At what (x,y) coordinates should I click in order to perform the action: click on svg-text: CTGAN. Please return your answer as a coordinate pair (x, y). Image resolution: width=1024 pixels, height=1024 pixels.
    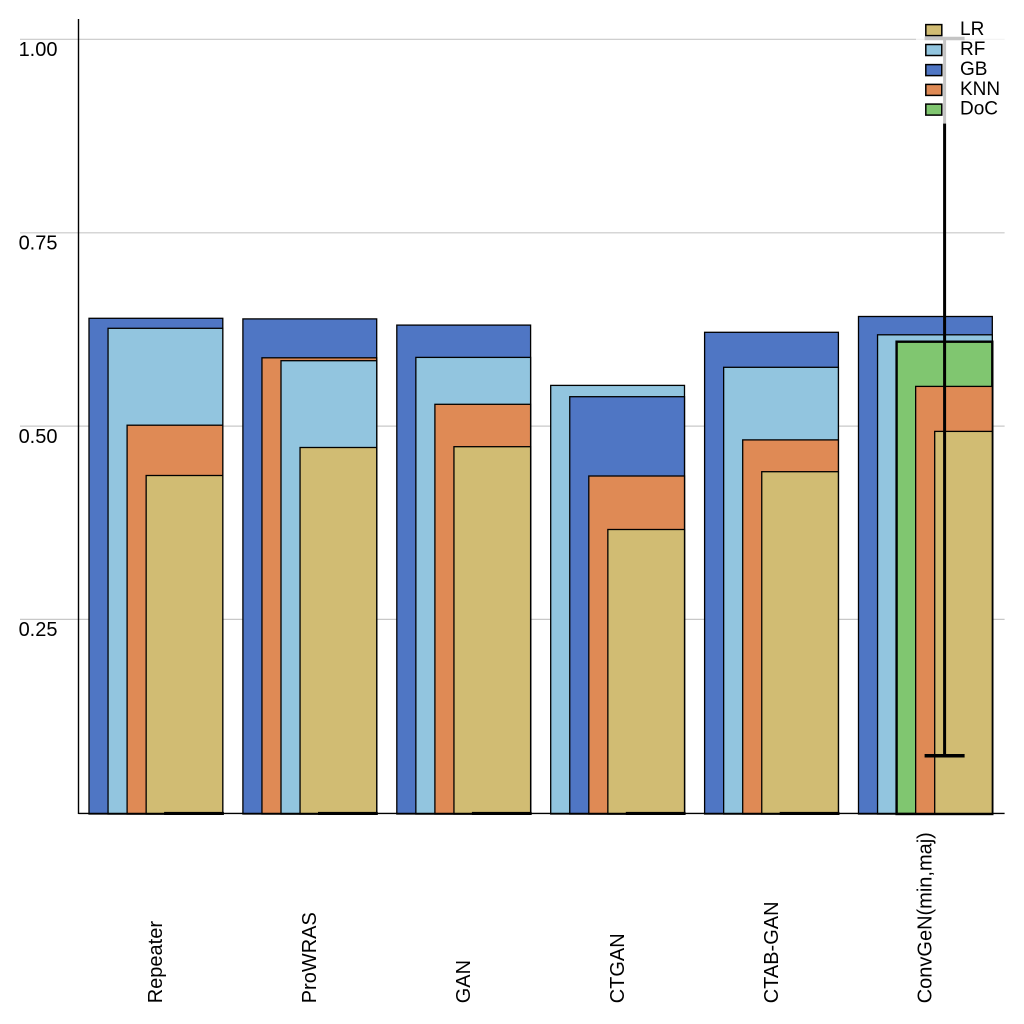
    Looking at the image, I should click on (618, 968).